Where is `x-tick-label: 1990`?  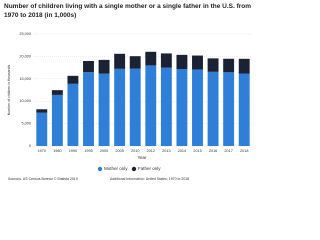
x-tick-label: 1990 is located at coordinates (73, 151).